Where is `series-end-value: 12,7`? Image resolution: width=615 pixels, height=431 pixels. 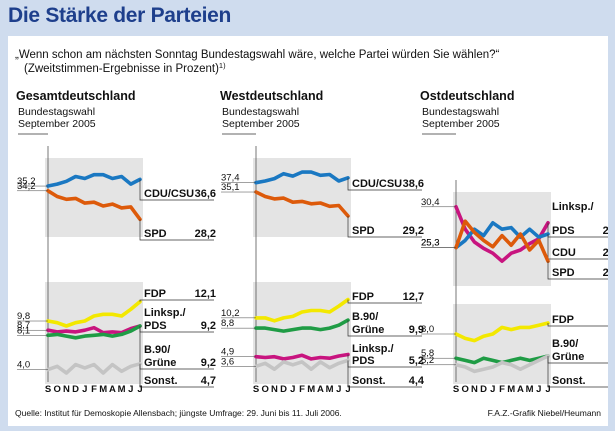
series-end-value: 12,7 is located at coordinates (413, 297).